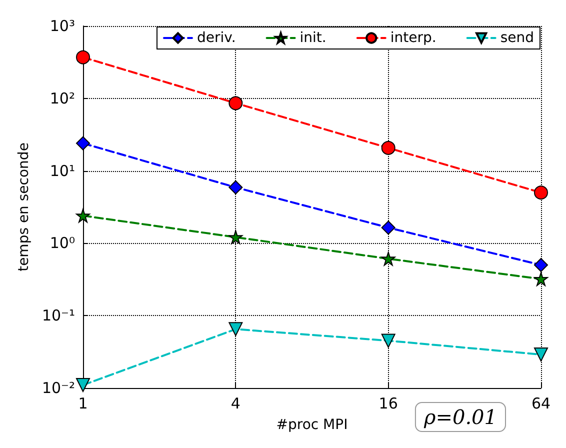 The height and width of the screenshot is (448, 566). Describe the element at coordinates (313, 38) in the screenshot. I see `legend-label: init.` at that location.